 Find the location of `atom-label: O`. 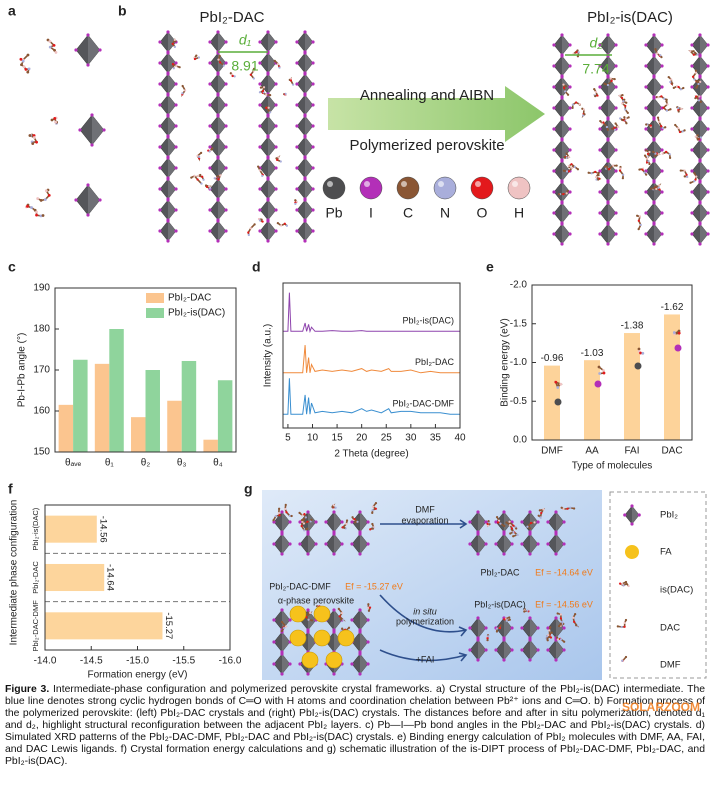

atom-label: O is located at coordinates (482, 213).